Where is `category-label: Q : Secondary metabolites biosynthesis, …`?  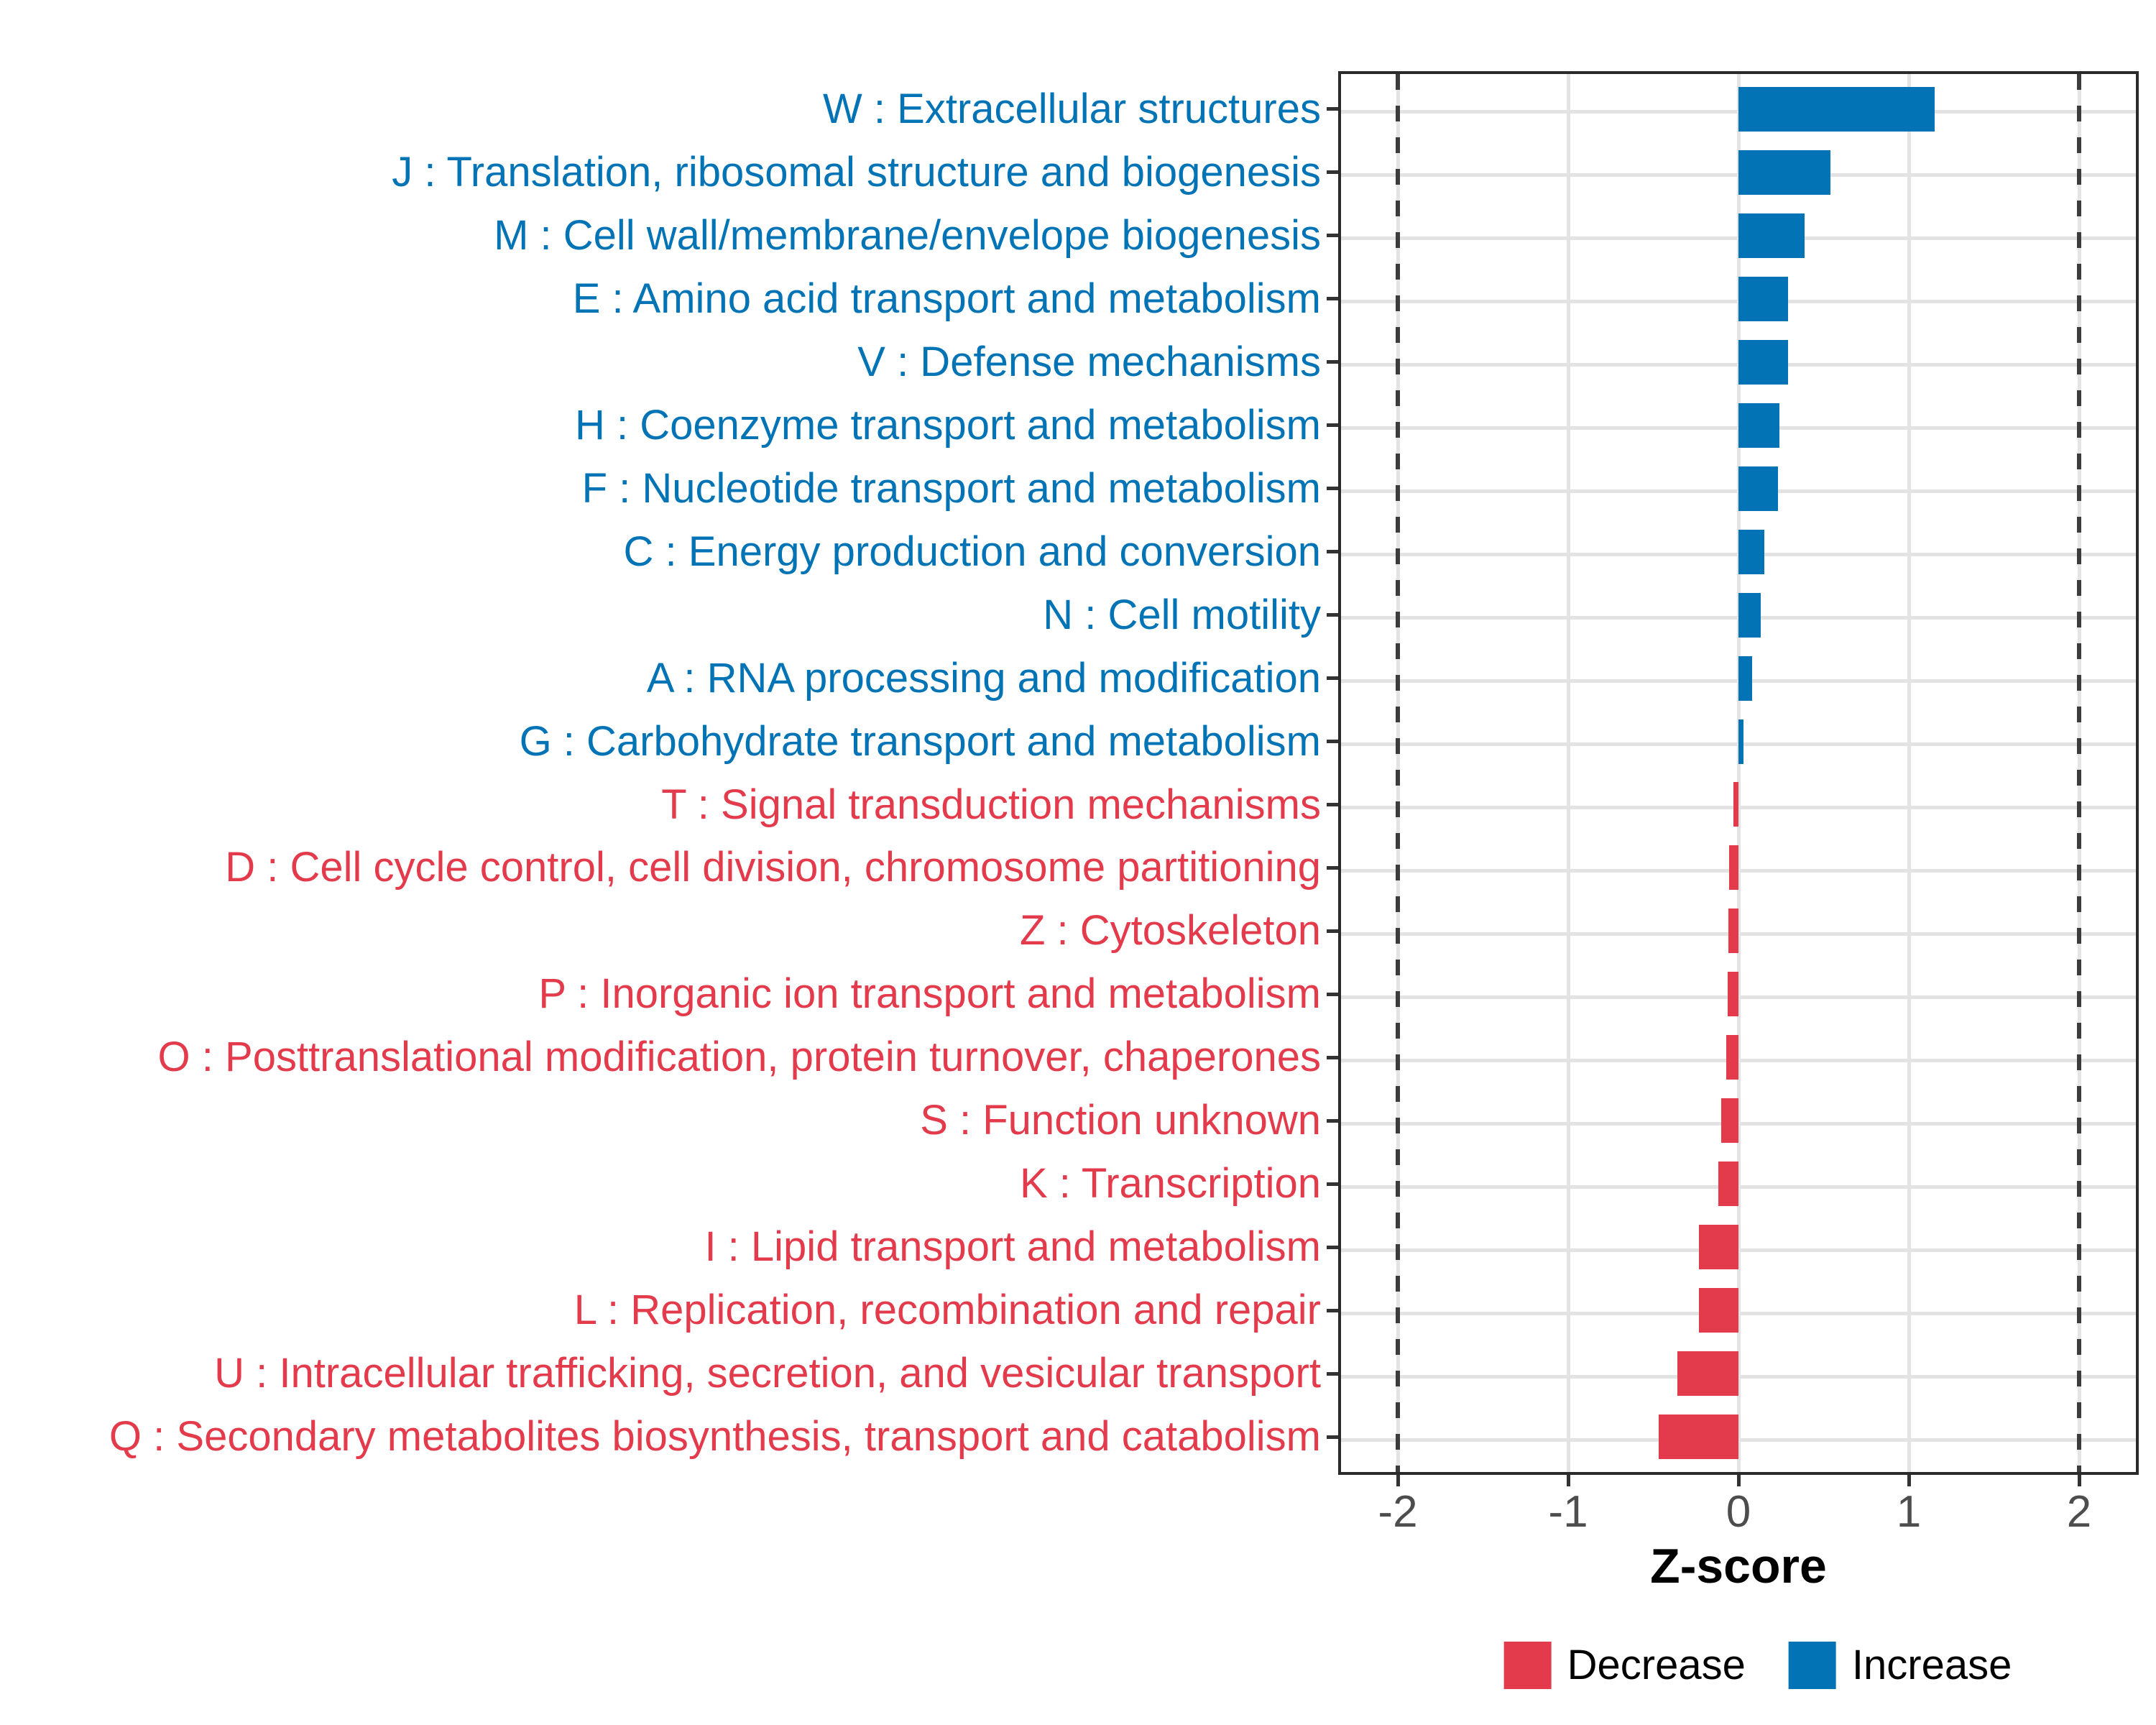
category-label: Q : Secondary metabolites biosynthesis, … is located at coordinates (715, 1436).